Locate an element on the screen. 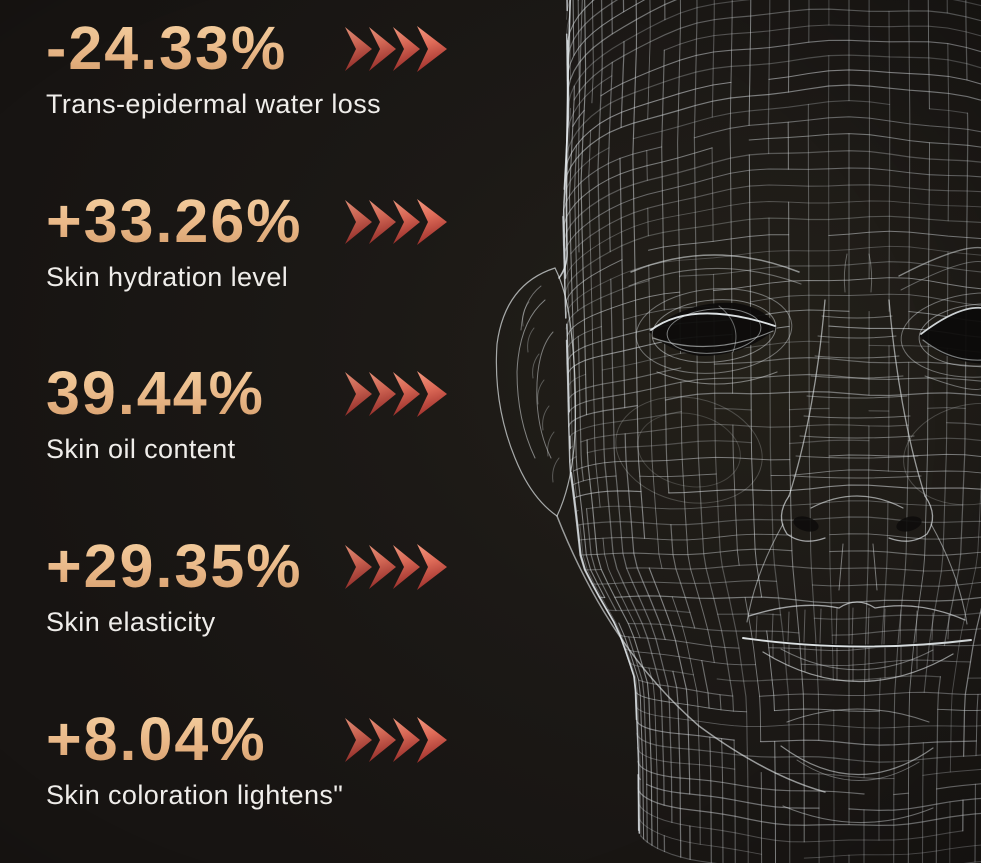 This screenshot has width=981, height=863. stat-value: 39.44% is located at coordinates (155, 393).